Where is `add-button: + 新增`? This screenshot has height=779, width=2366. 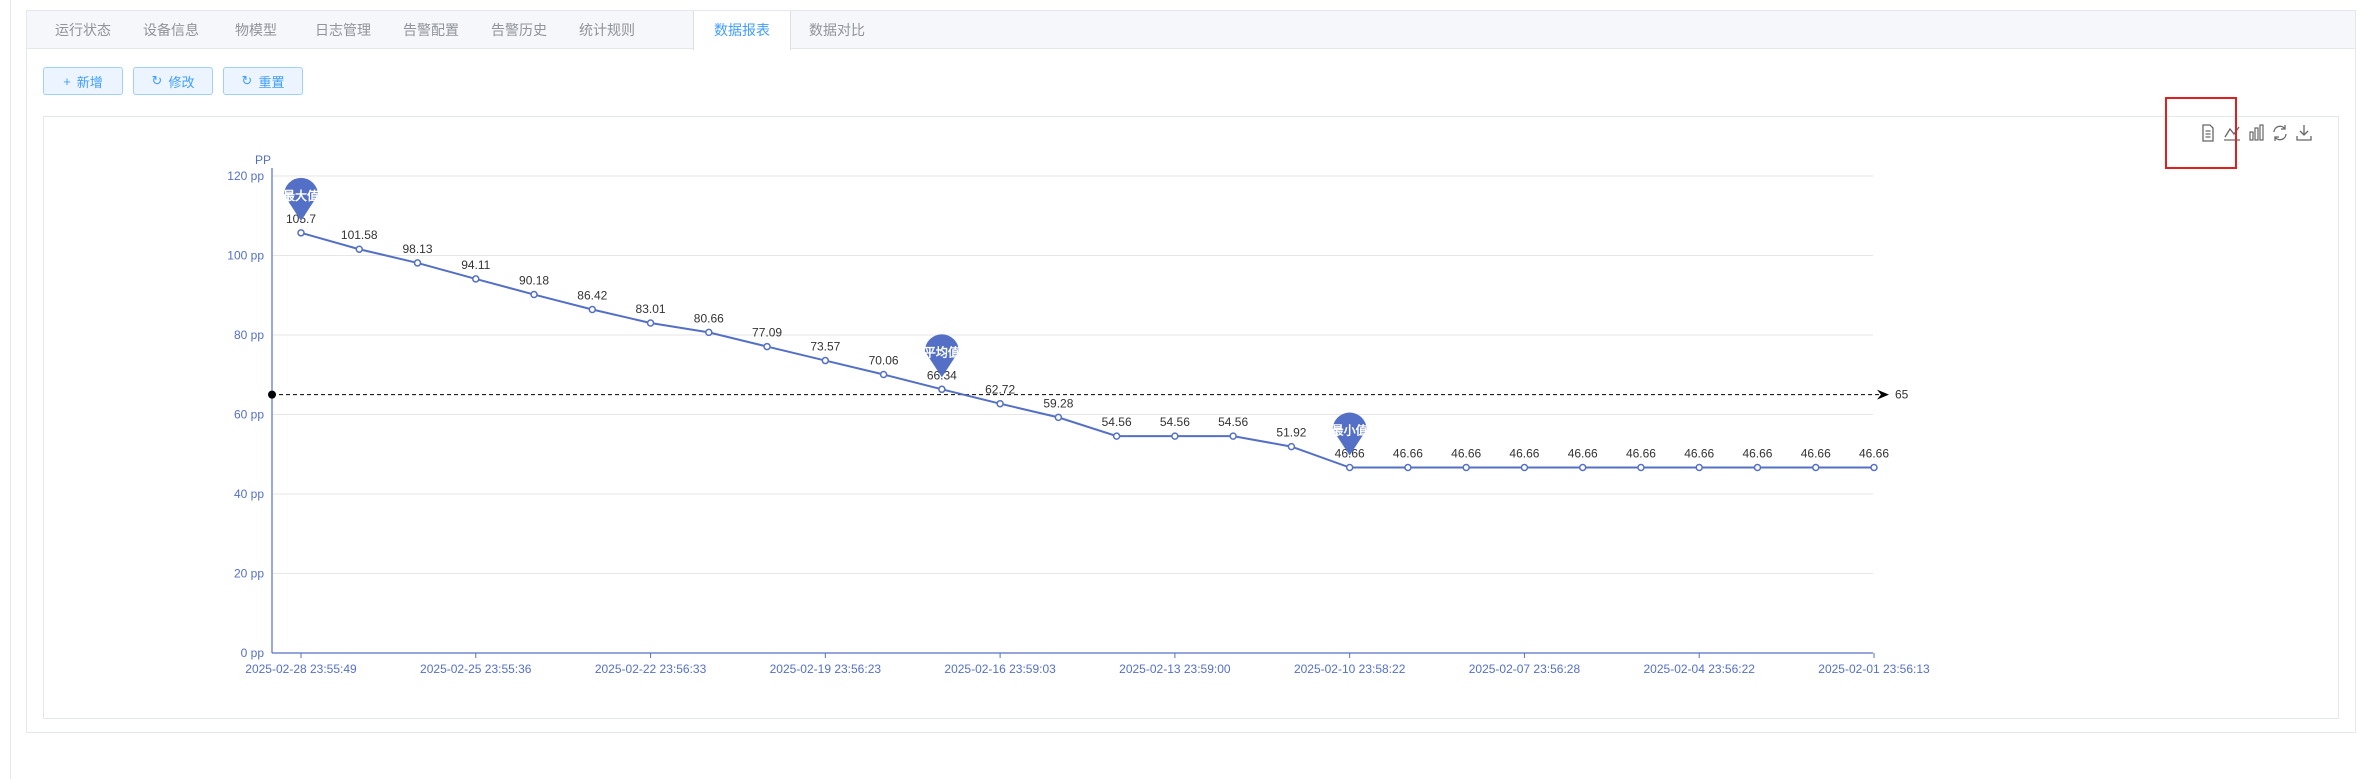 add-button: + 新增 is located at coordinates (83, 81).